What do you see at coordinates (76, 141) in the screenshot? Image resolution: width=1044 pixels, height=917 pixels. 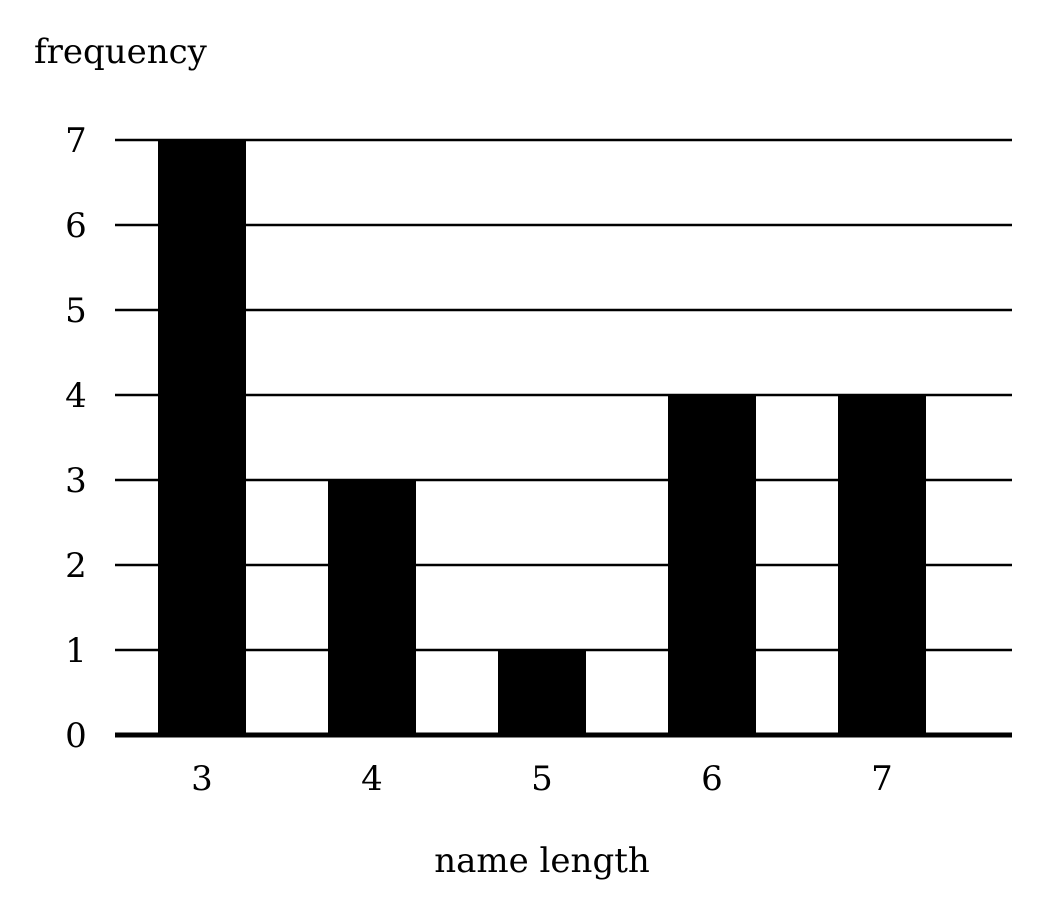 I see `y-tick-label: 7` at bounding box center [76, 141].